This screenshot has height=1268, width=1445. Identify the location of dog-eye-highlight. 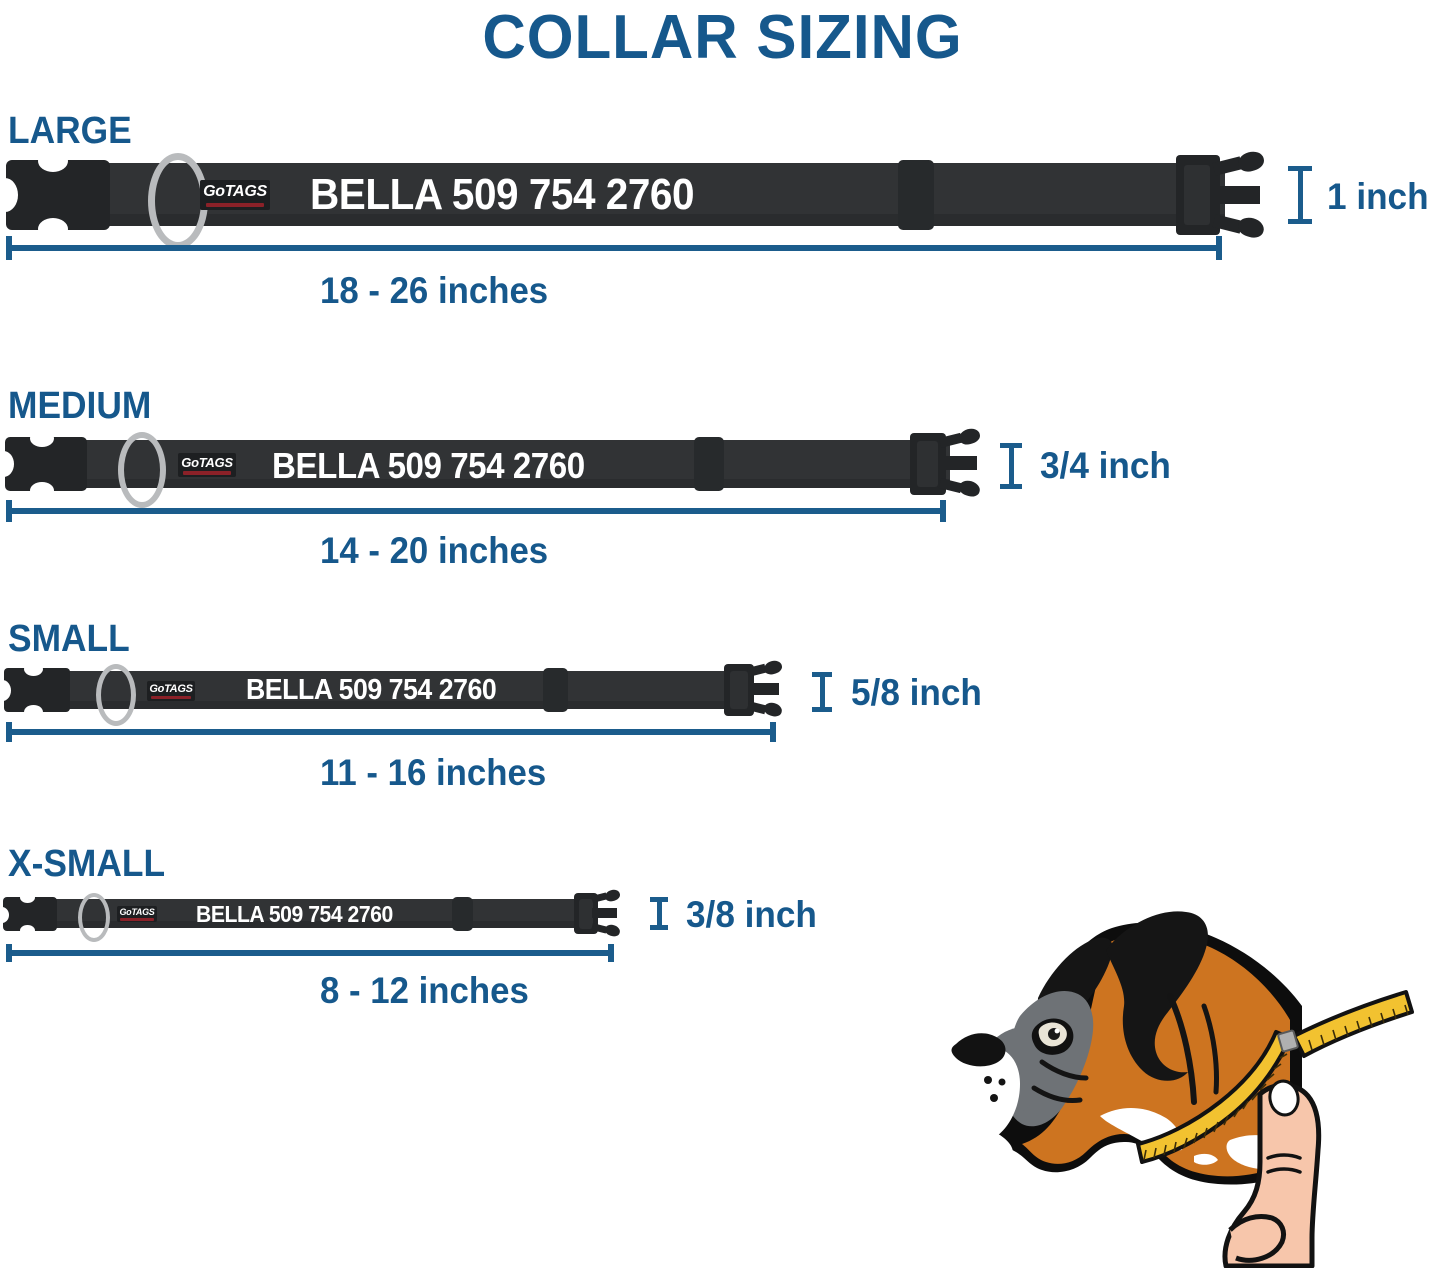
(1057, 1031).